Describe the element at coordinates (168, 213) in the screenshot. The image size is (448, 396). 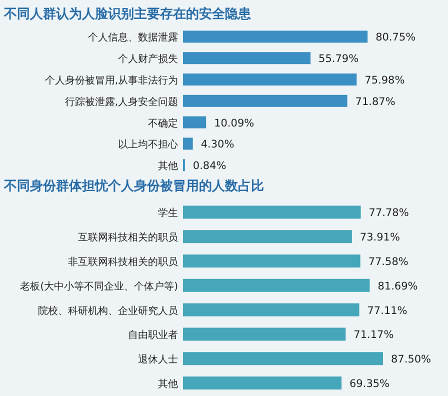
I see `y-tick-label: 学生` at that location.